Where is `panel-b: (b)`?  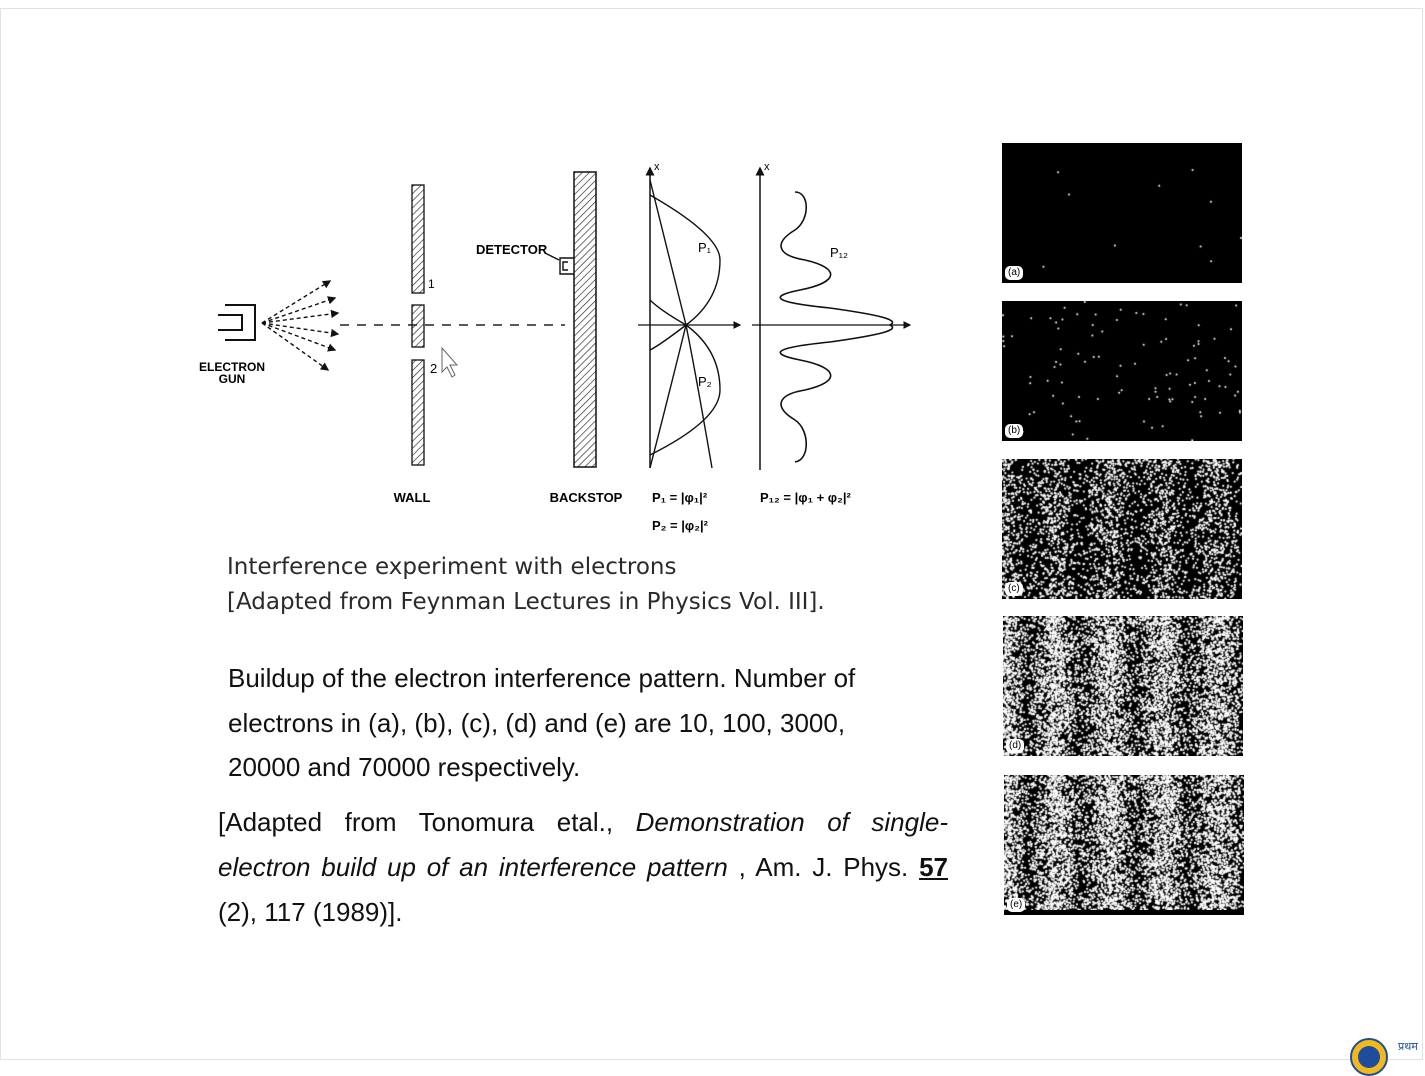 panel-b: (b) is located at coordinates (1122, 371).